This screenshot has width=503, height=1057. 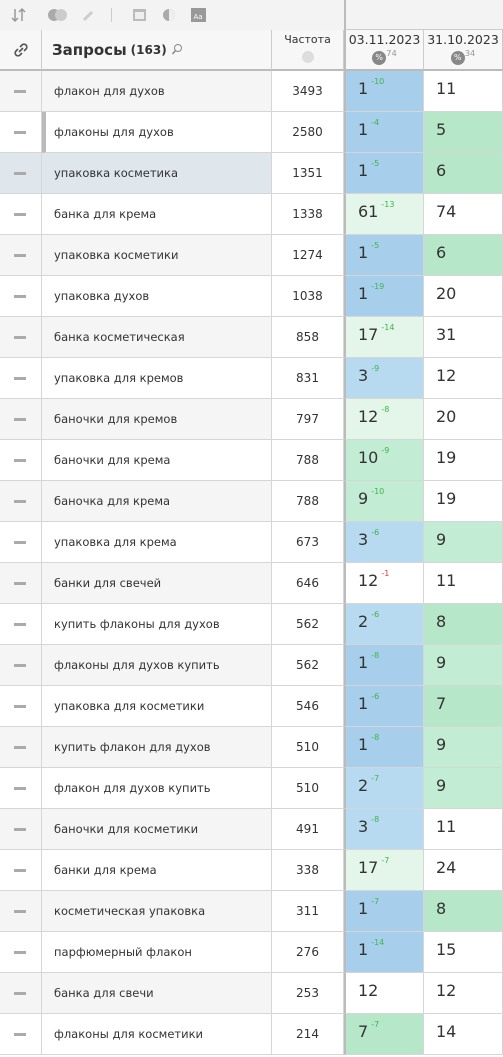 What do you see at coordinates (308, 214) in the screenshot?
I see `frequency: 1338` at bounding box center [308, 214].